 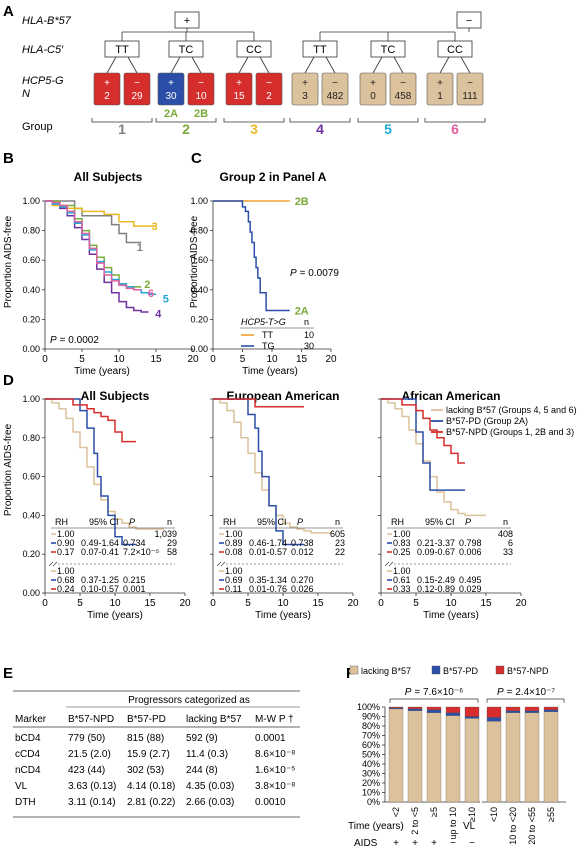 I want to click on stacked-bar-time-4: up to 10−, so click(x=453, y=777).